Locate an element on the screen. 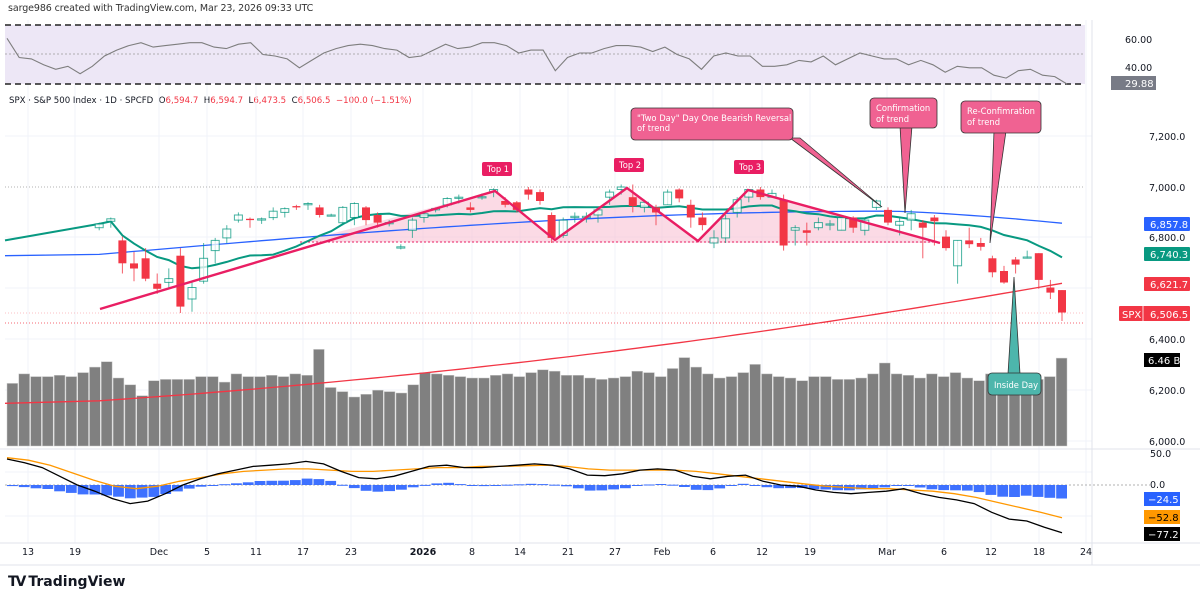 The height and width of the screenshot is (604, 1200). tradingview-logo: TV TradingView is located at coordinates (66, 582).